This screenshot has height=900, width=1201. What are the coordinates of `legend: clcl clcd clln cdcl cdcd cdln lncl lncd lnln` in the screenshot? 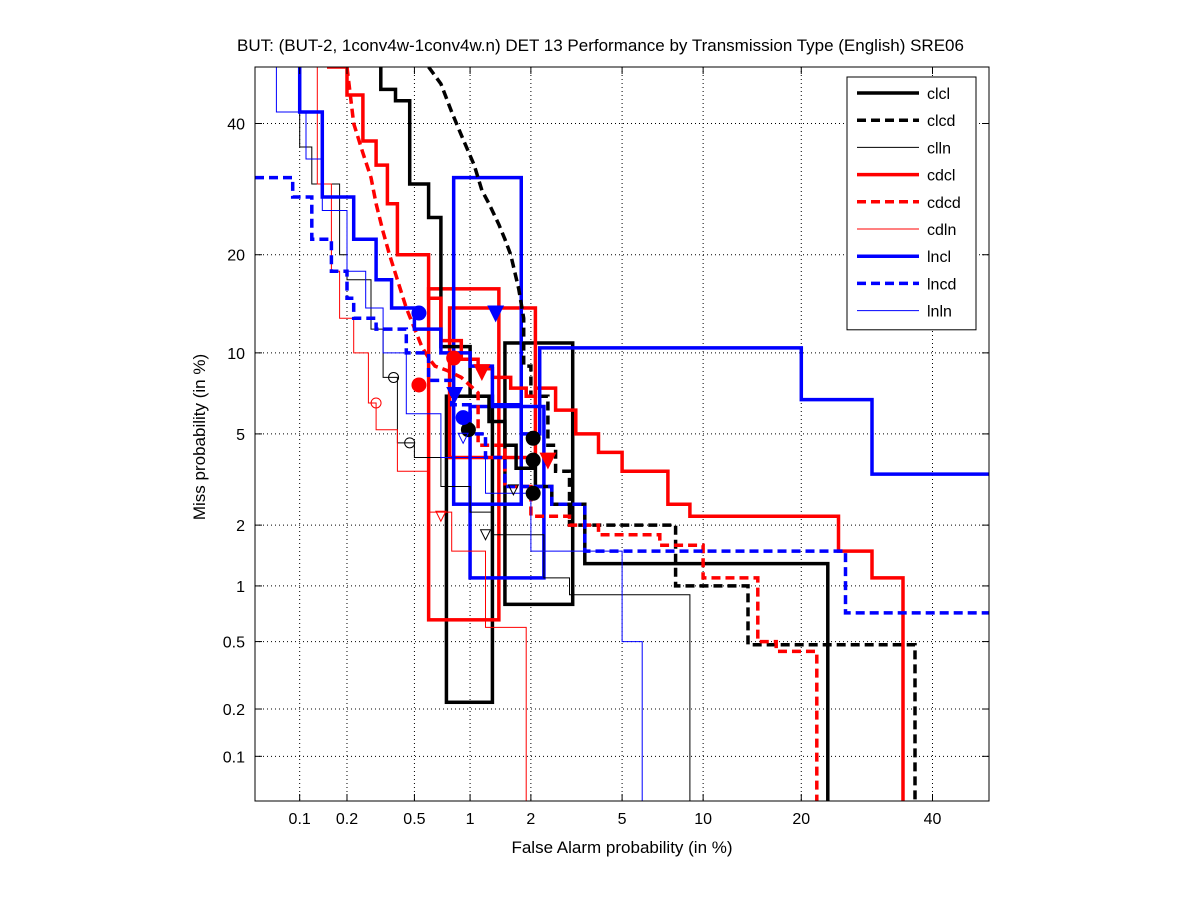 It's located at (911, 203).